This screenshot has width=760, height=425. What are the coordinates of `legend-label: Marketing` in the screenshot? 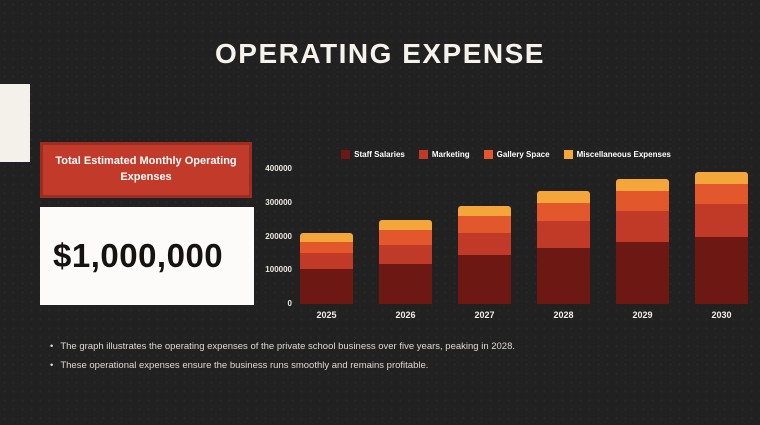 It's located at (450, 154).